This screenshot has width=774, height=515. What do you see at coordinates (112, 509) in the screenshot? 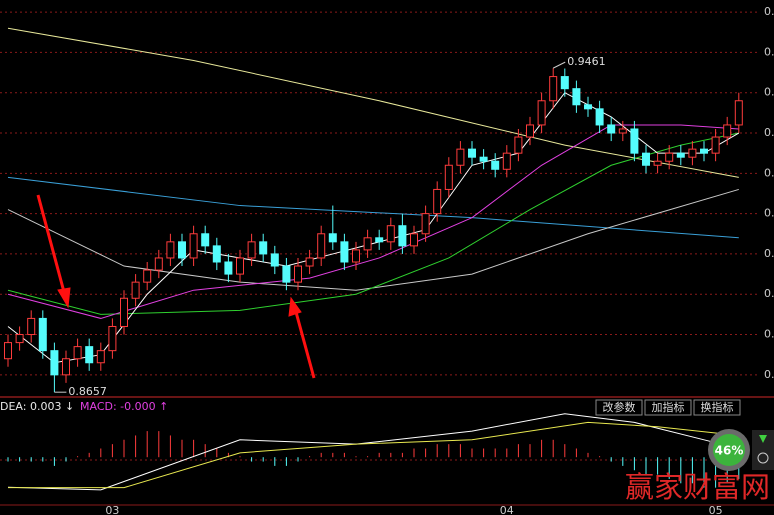
I see `x-tick-label: 03` at bounding box center [112, 509].